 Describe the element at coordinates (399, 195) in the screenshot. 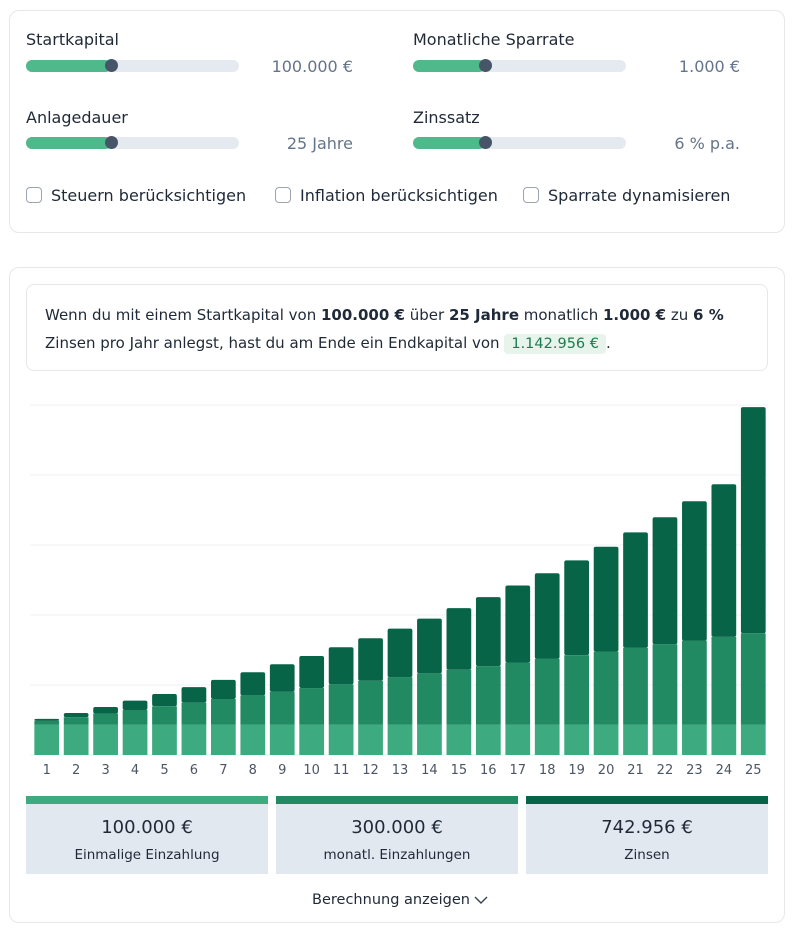

I see `inflation-checkbox-label: Inflation berücksichtigen` at that location.